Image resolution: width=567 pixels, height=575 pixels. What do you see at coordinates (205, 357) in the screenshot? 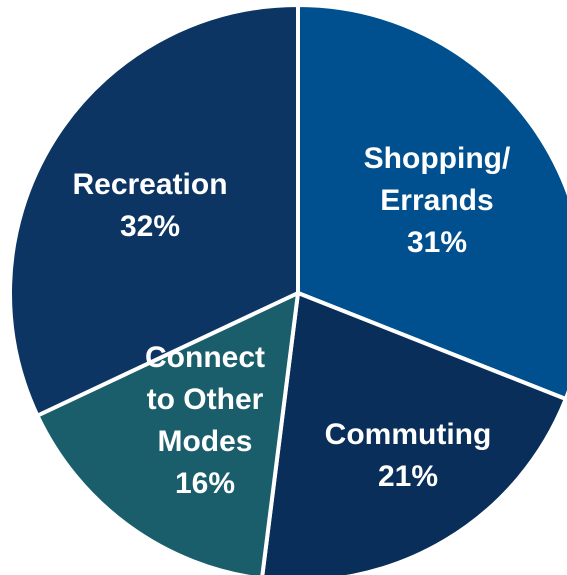
I see `category-label: Connect` at bounding box center [205, 357].